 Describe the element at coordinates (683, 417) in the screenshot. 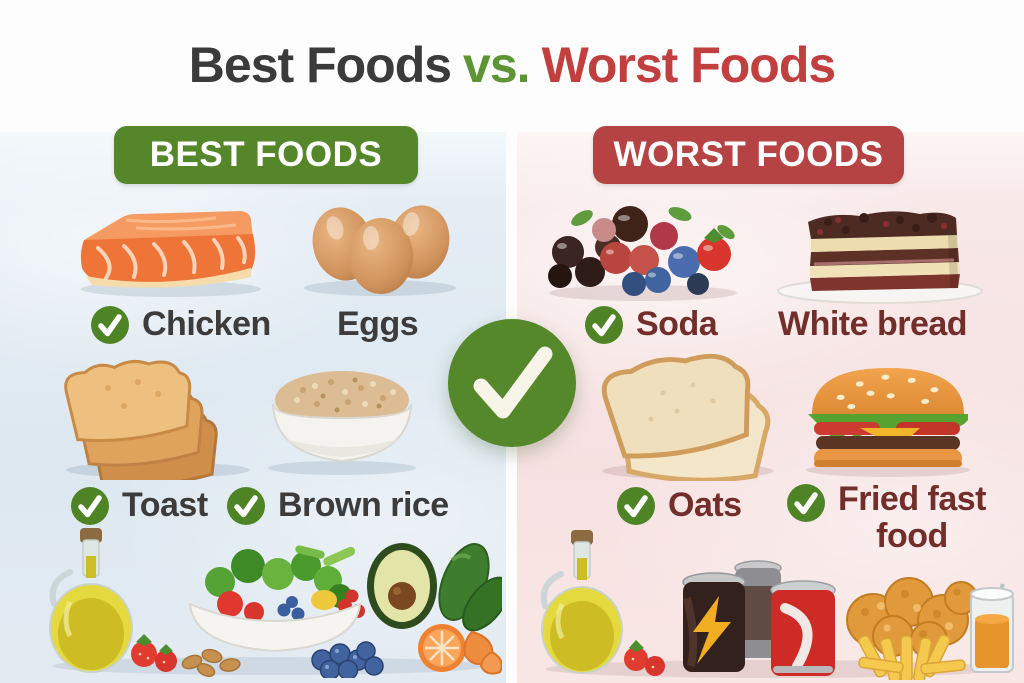

I see `white-bread-illustration` at that location.